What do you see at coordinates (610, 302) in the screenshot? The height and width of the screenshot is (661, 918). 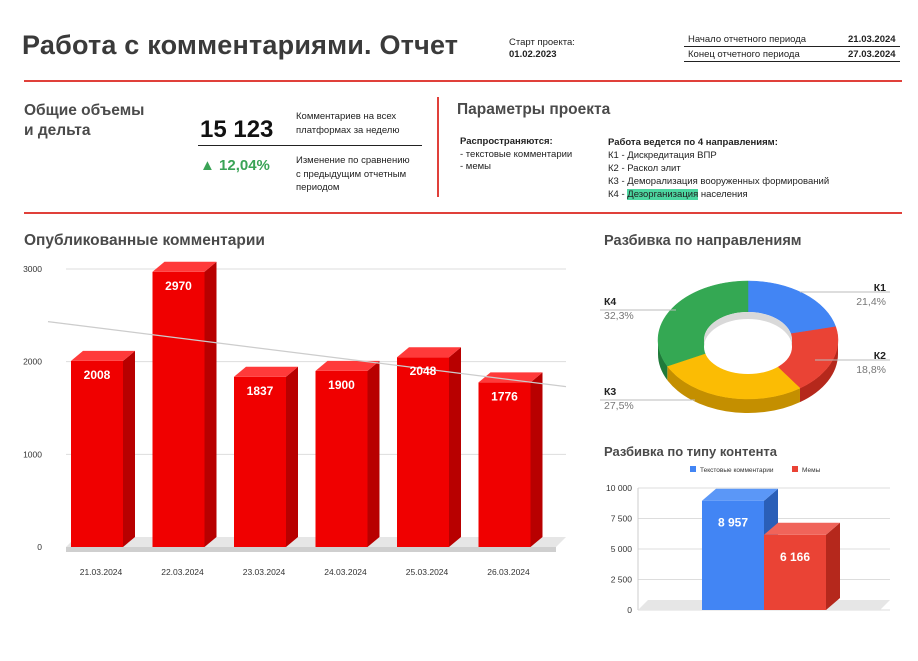 I see `donut-label: К4` at bounding box center [610, 302].